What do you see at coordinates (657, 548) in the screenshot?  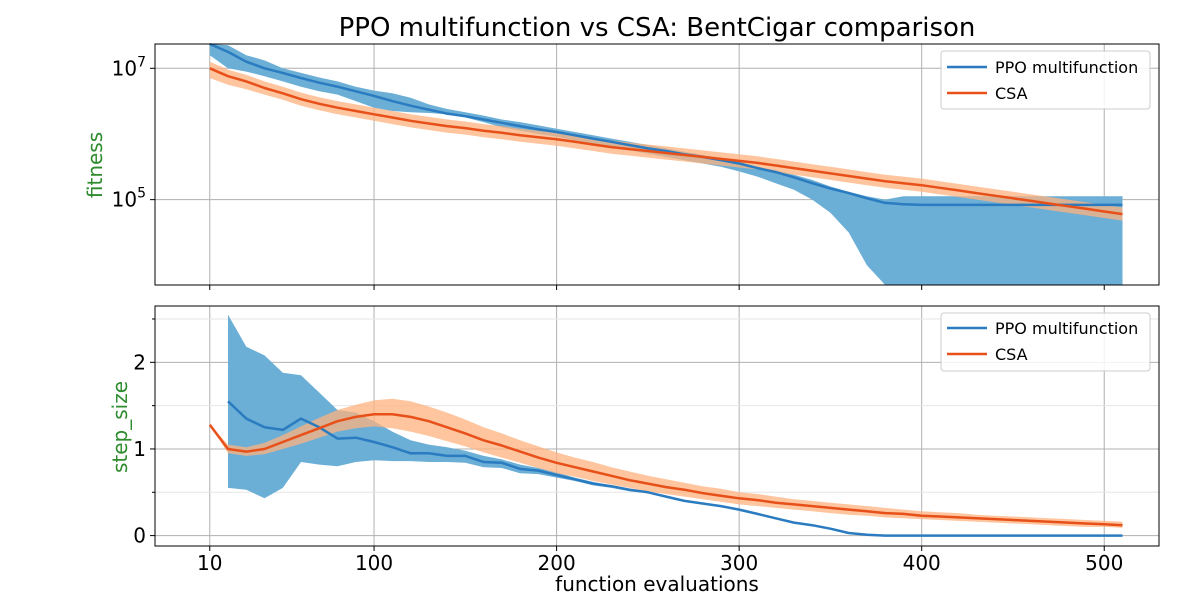 I see `step-size-x-tick-marks` at bounding box center [657, 548].